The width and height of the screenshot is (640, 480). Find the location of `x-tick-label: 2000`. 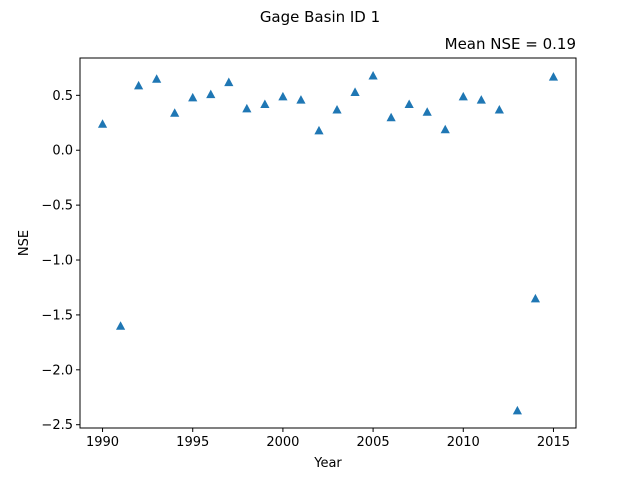

x-tick-label: 2000 is located at coordinates (282, 442).